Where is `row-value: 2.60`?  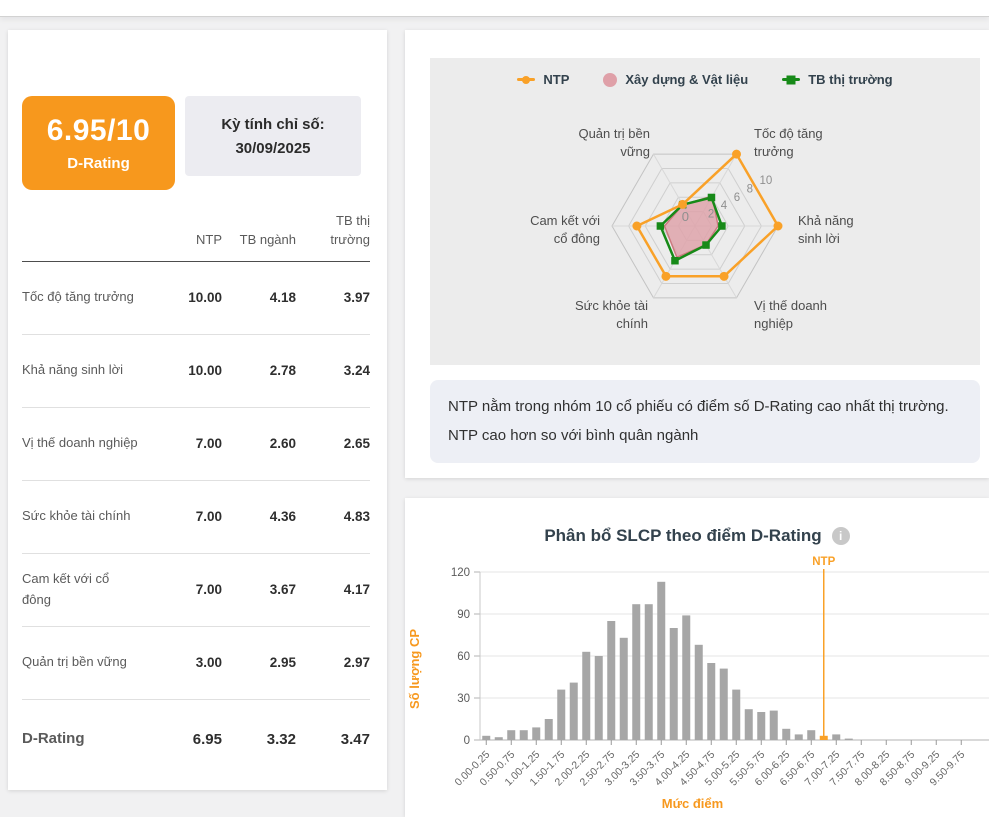
row-value: 2.60 is located at coordinates (282, 444).